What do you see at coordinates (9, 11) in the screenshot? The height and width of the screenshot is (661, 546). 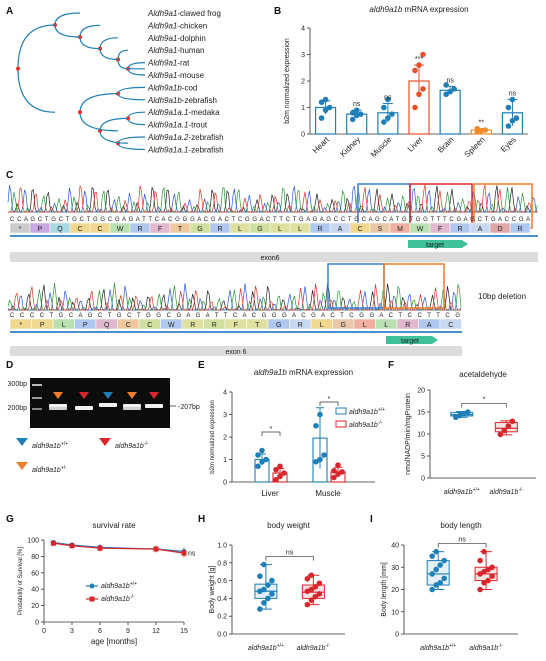 I see `panel-label-a: A` at bounding box center [9, 11].